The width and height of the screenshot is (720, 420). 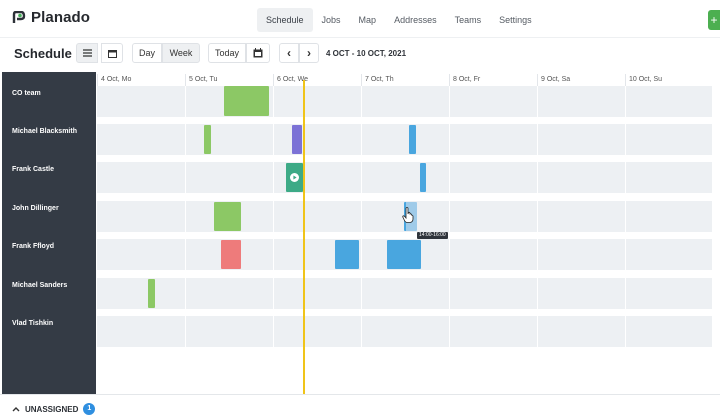 What do you see at coordinates (289, 53) in the screenshot?
I see `prev-week-button: ‹` at bounding box center [289, 53].